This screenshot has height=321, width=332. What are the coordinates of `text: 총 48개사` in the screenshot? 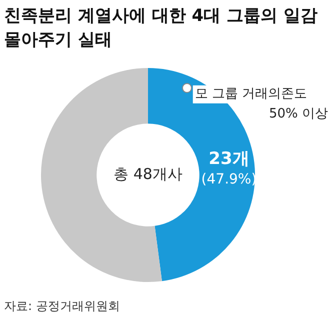 It's located at (148, 173).